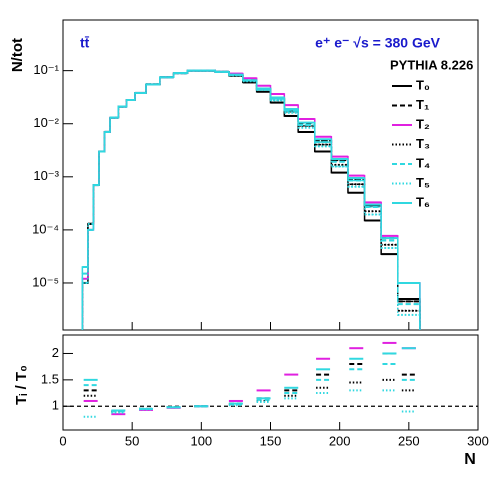 The image size is (498, 478). Describe the element at coordinates (423, 143) in the screenshot. I see `legend-label: T₃` at that location.